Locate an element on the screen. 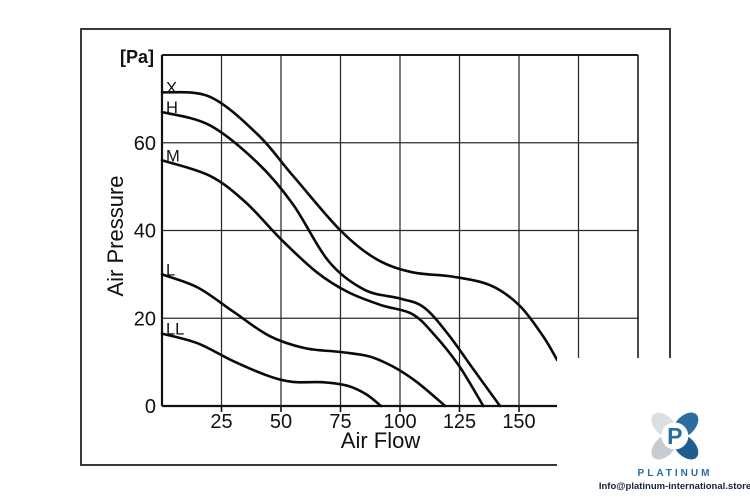 The image size is (750, 500). x-tick-label: 100 is located at coordinates (399, 422).